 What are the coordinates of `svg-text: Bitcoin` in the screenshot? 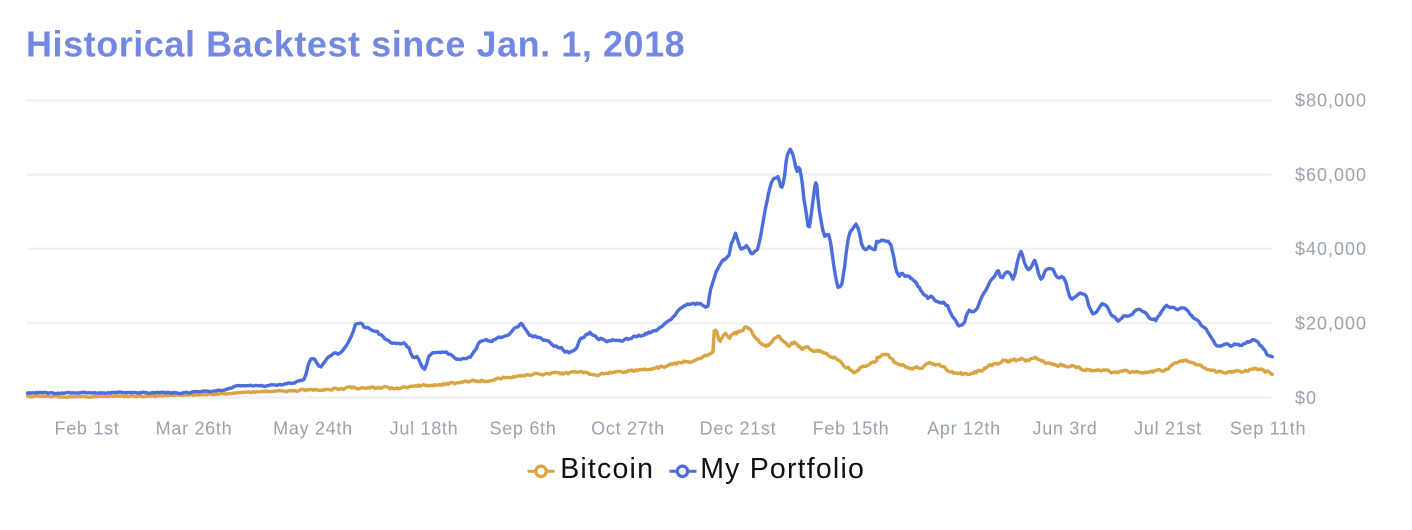 It's located at (607, 469).